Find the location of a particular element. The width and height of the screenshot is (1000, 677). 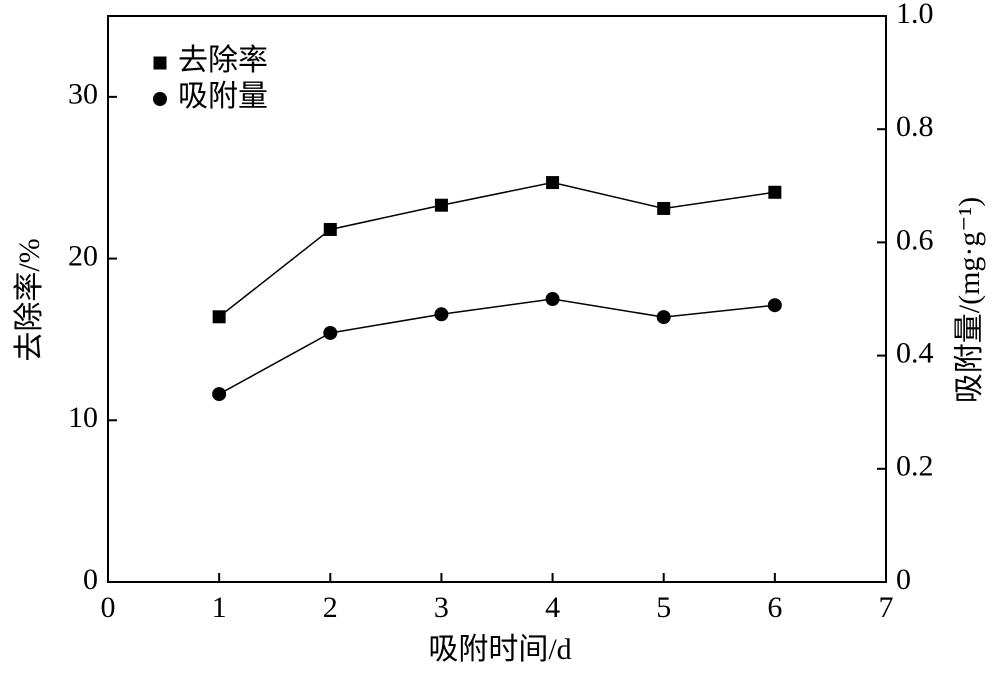

y2-tick-label: 0 is located at coordinates (903, 579).